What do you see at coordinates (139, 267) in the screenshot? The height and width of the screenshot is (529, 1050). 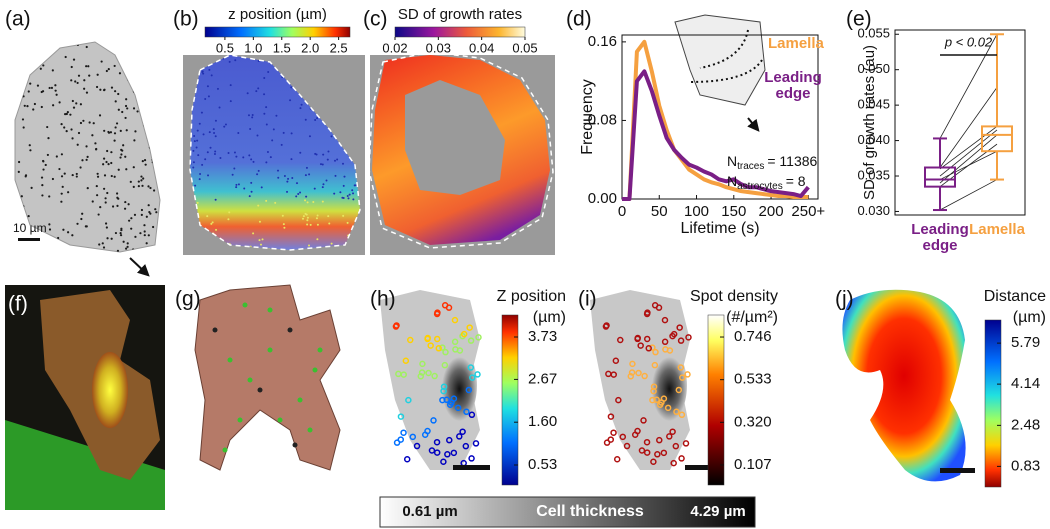 I see `direction-arrow` at bounding box center [139, 267].